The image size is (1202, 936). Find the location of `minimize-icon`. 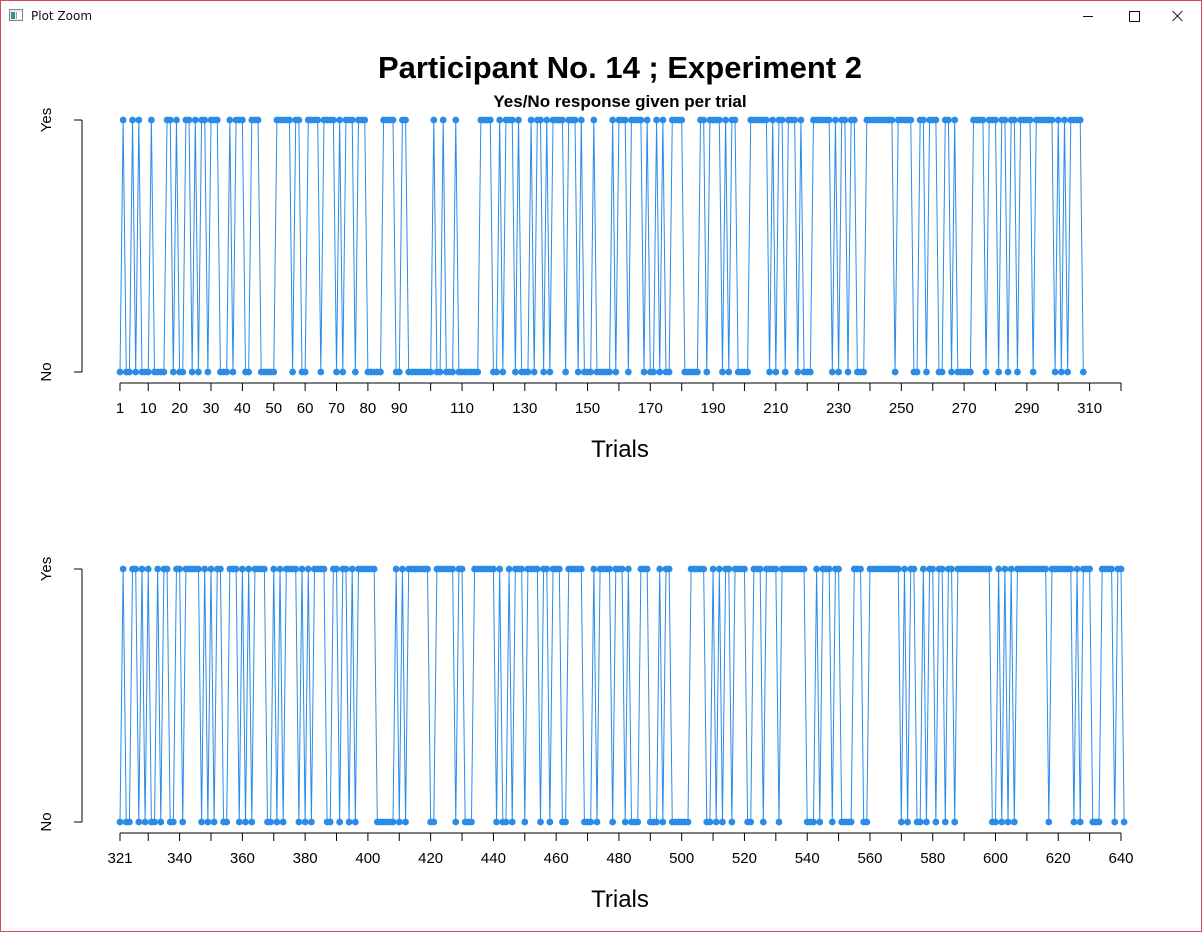

minimize-icon is located at coordinates (1088, 16).